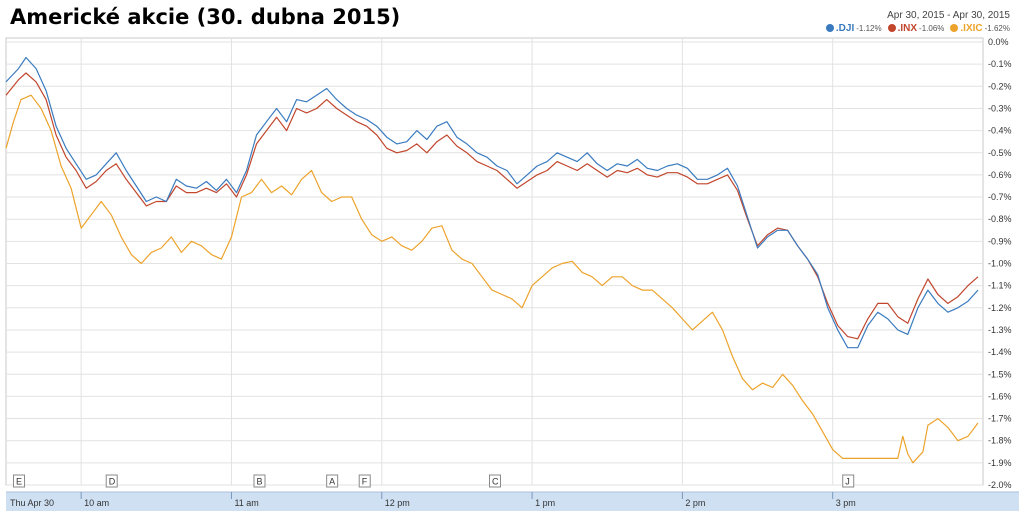 The width and height of the screenshot is (1024, 513). I want to click on flag-j: J, so click(848, 481).